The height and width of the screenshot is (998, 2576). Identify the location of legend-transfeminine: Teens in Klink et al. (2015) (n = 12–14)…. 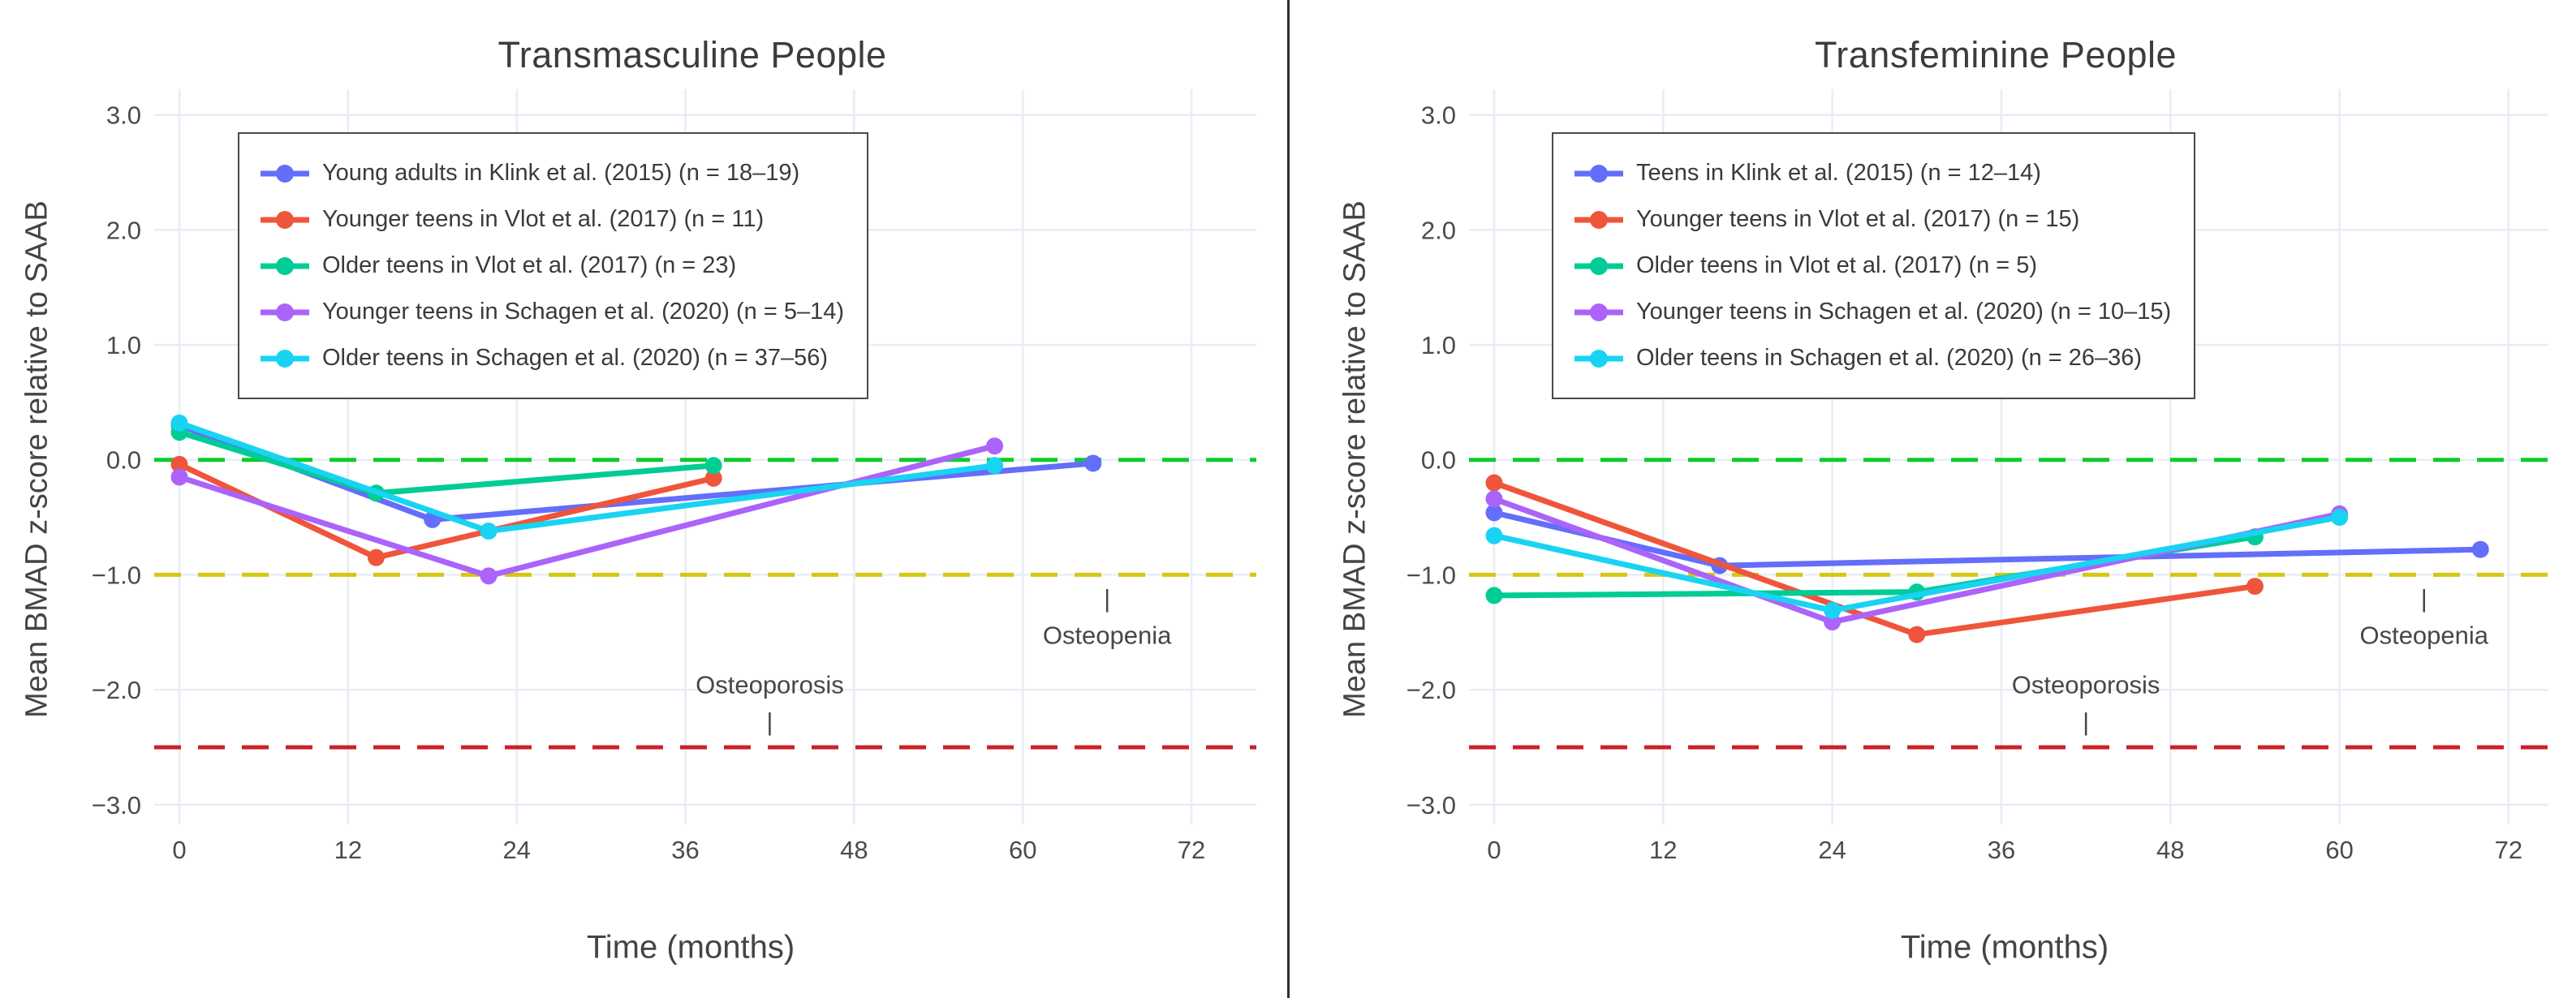
(1874, 265).